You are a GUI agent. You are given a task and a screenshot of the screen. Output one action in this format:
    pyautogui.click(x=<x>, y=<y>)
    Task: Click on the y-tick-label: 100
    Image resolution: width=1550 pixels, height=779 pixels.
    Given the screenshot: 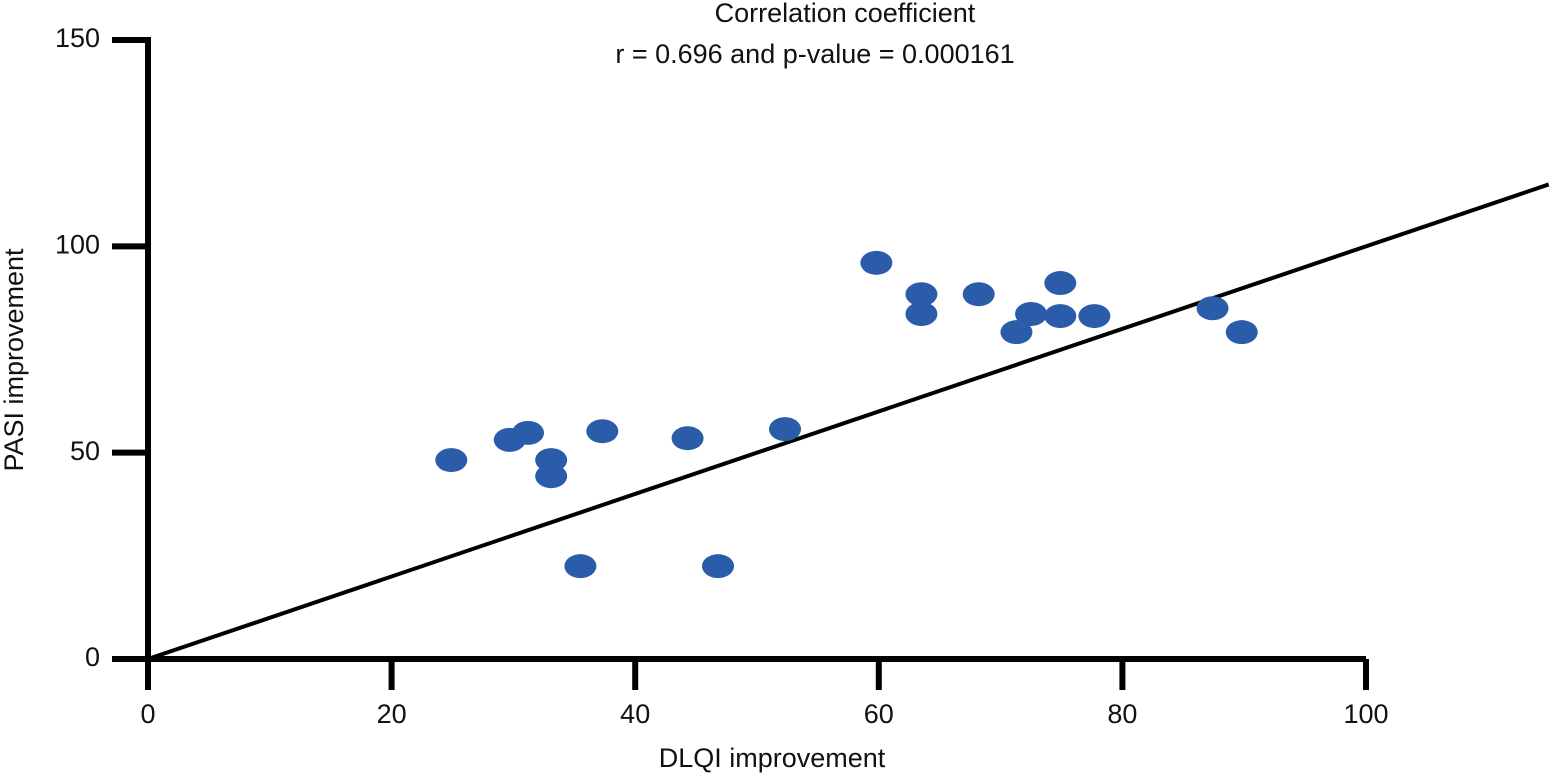 What is the action you would take?
    pyautogui.click(x=77, y=244)
    